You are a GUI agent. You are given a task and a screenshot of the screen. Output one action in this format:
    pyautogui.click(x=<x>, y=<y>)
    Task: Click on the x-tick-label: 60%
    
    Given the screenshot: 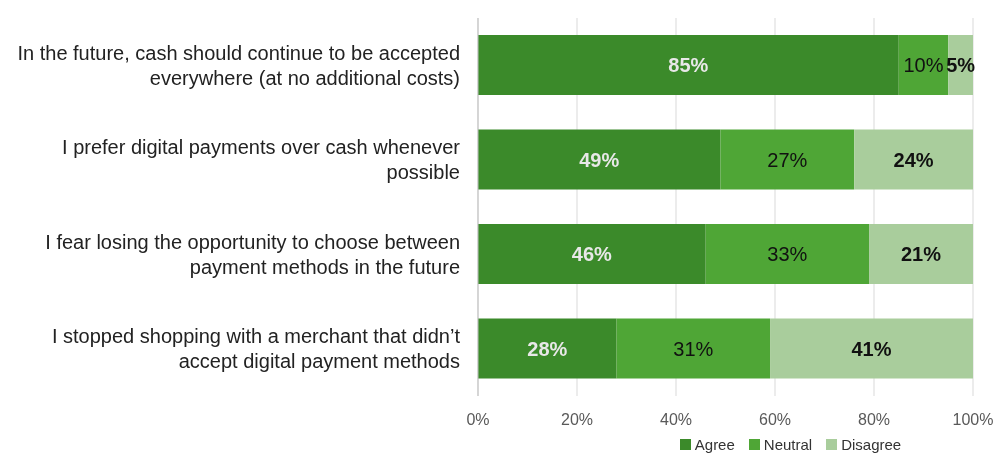 What is the action you would take?
    pyautogui.click(x=775, y=420)
    